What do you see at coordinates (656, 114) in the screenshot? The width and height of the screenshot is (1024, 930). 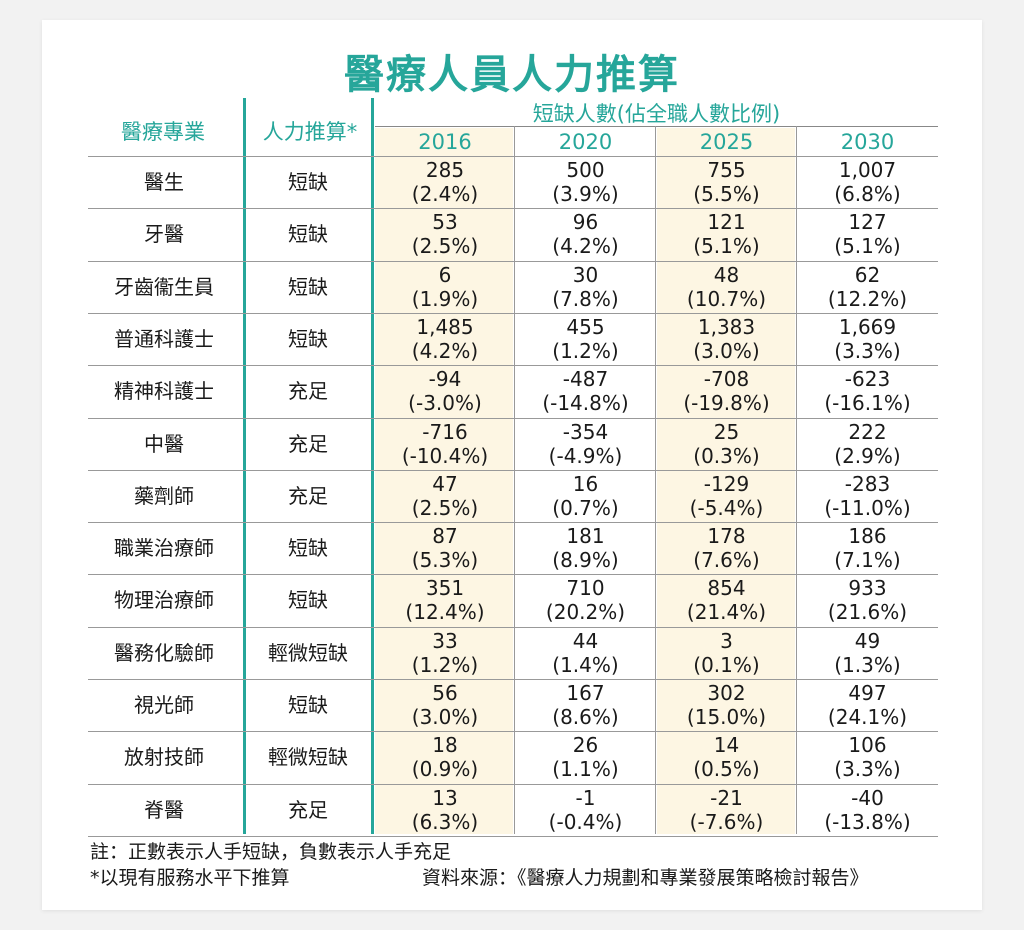 I see `header-shortage-group: 短缺人數(佔全職人數比例)` at bounding box center [656, 114].